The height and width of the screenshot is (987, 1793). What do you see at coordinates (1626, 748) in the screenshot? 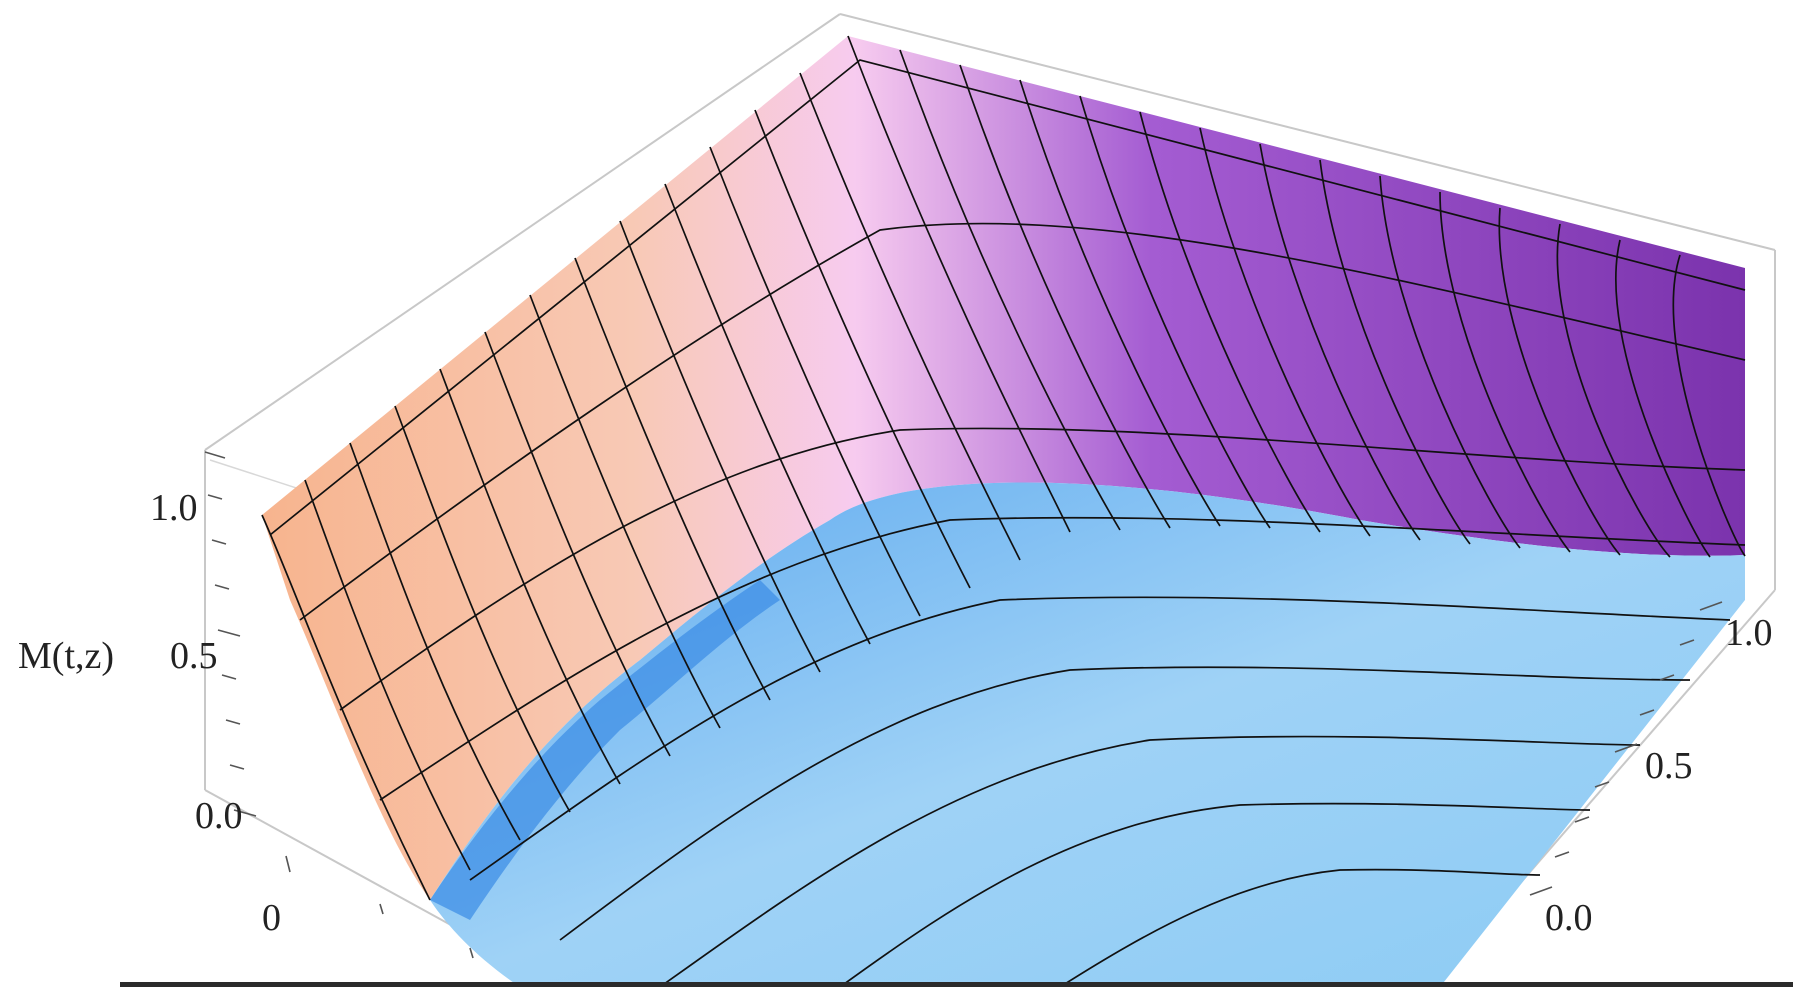
I see `y-axis-ticks` at bounding box center [1626, 748].